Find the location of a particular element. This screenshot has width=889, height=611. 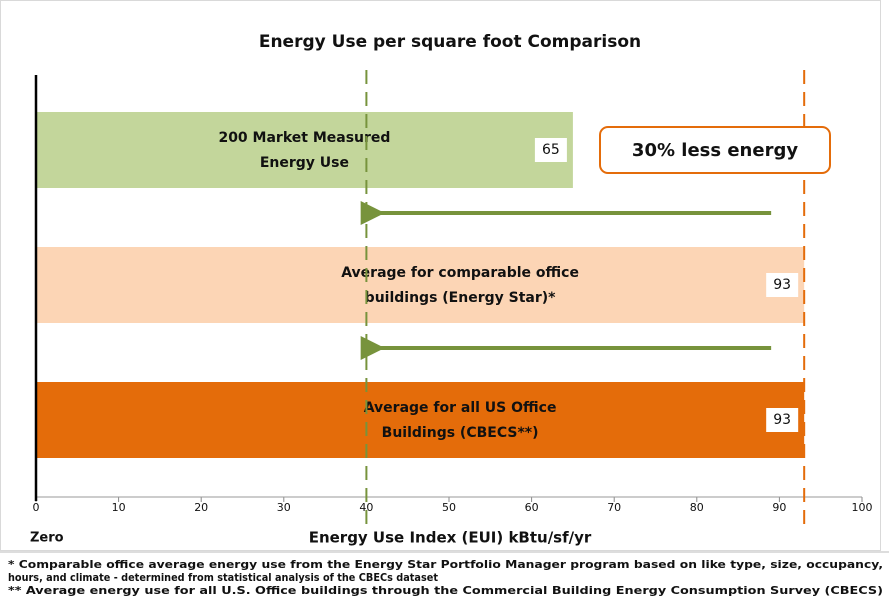

x-tick-label: 100 is located at coordinates (862, 507).